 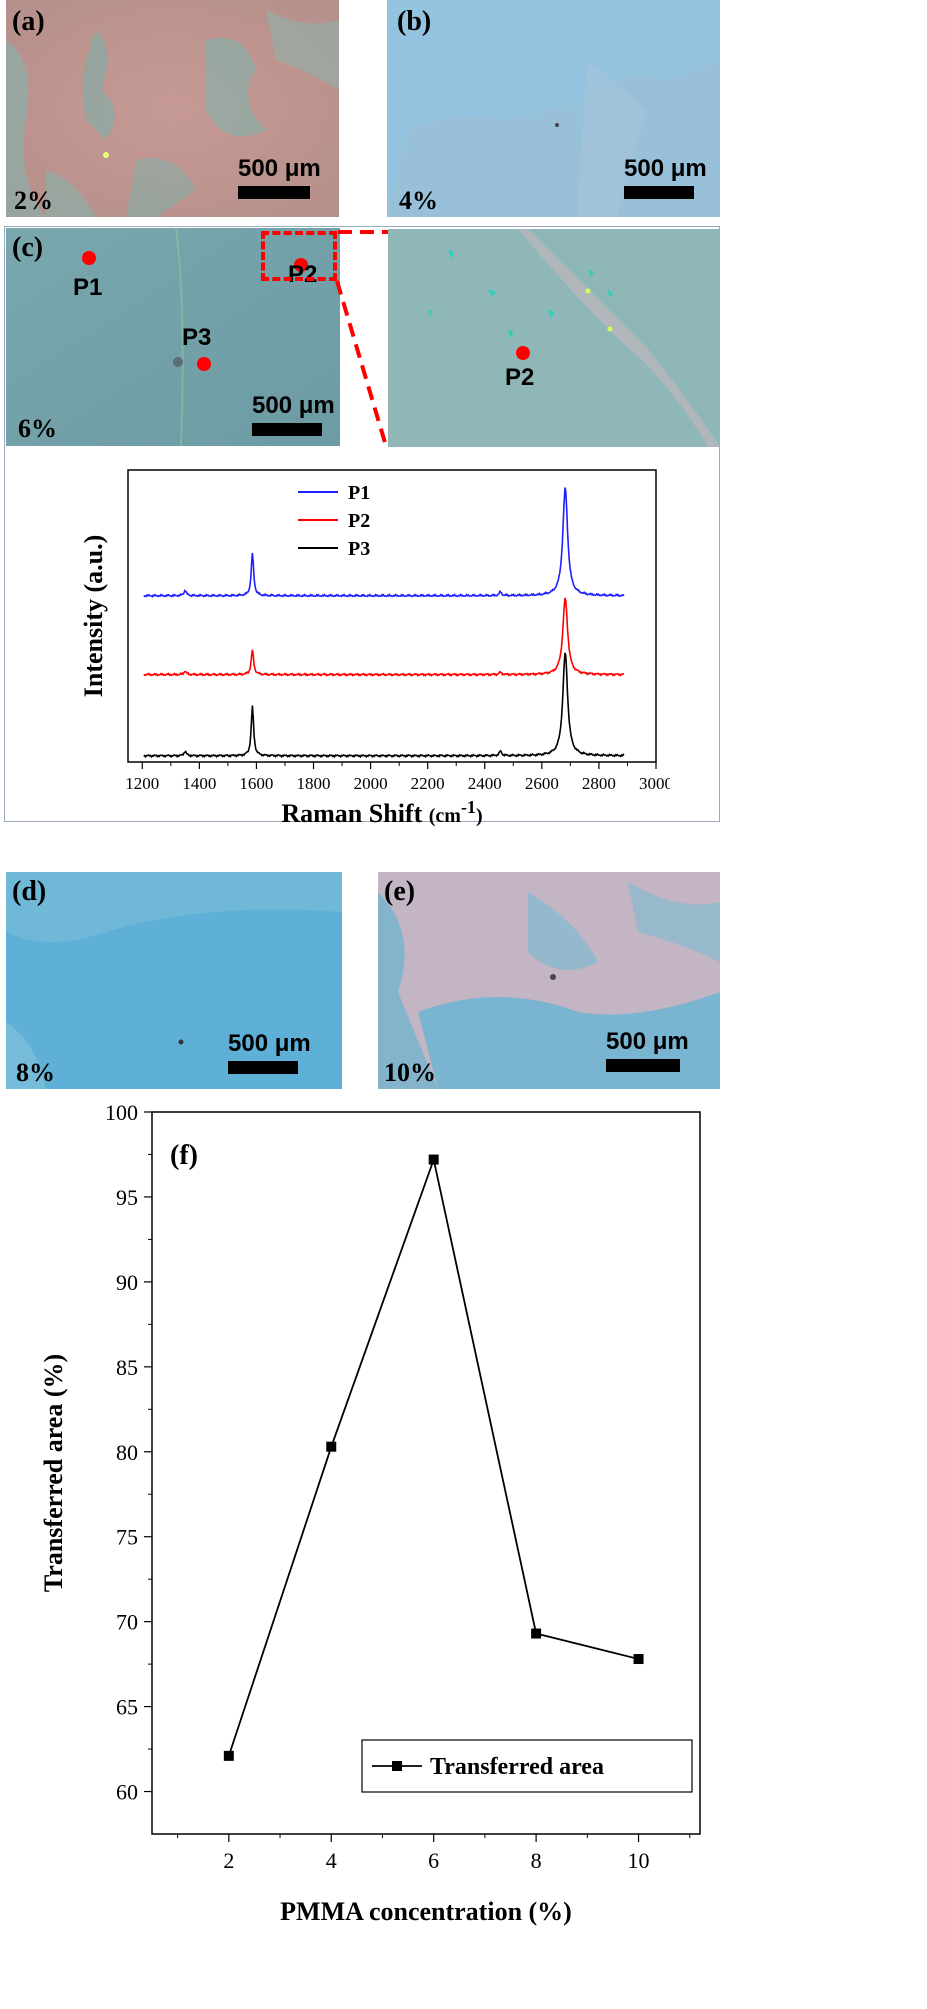 What do you see at coordinates (53, 1473) in the screenshot?
I see `area-y-axis-label: Transferred area (%)` at bounding box center [53, 1473].